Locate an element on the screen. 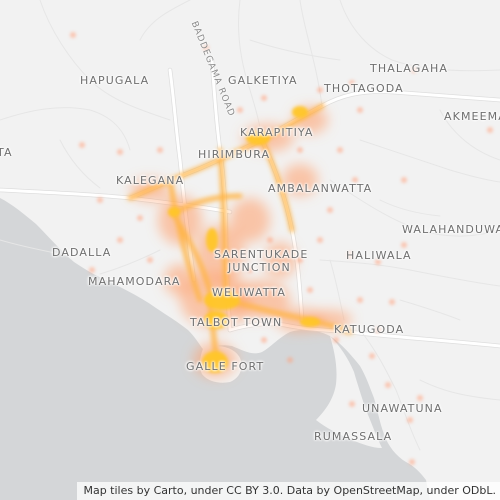  place-label-edge: TA is located at coordinates (6, 152).